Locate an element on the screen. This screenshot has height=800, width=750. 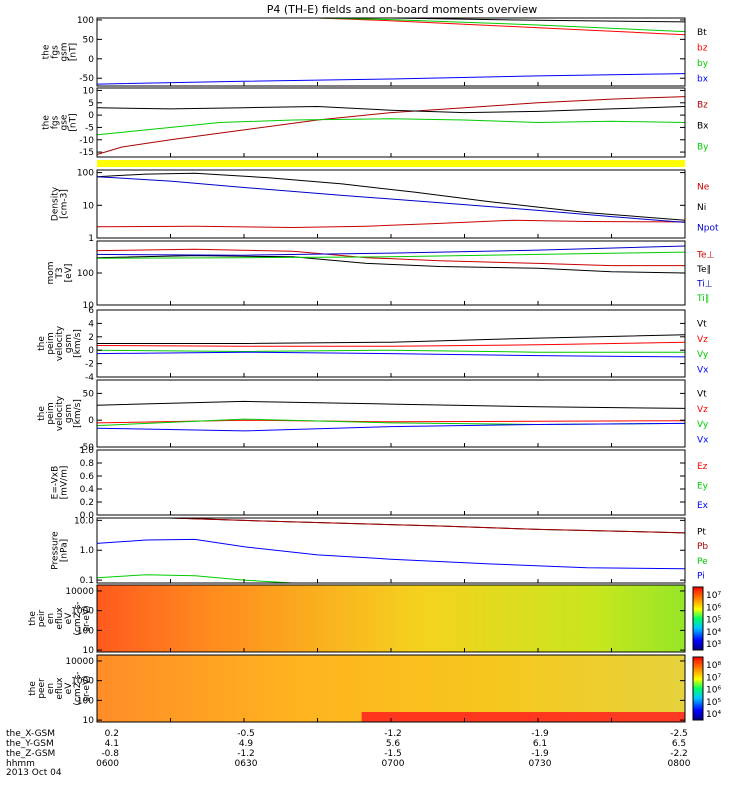
colorbar-label: 10⁶ is located at coordinates (713, 608).